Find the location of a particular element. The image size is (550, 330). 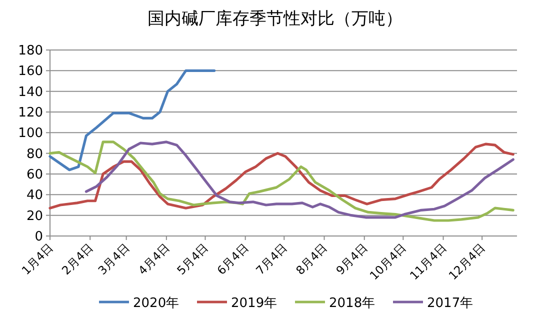

chart-title: 国内碱厂库存季节性对比（万吨） is located at coordinates (275, 19).